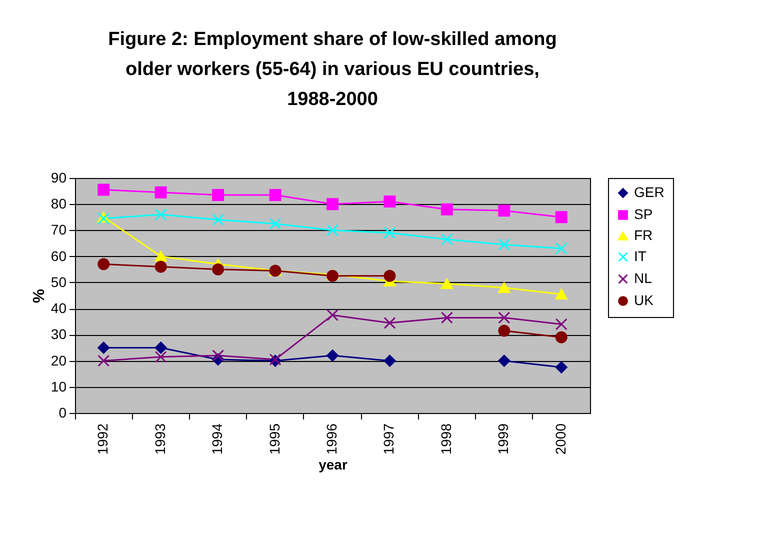 Image resolution: width=783 pixels, height=536 pixels. I want to click on y-axis-title: %, so click(39, 296).